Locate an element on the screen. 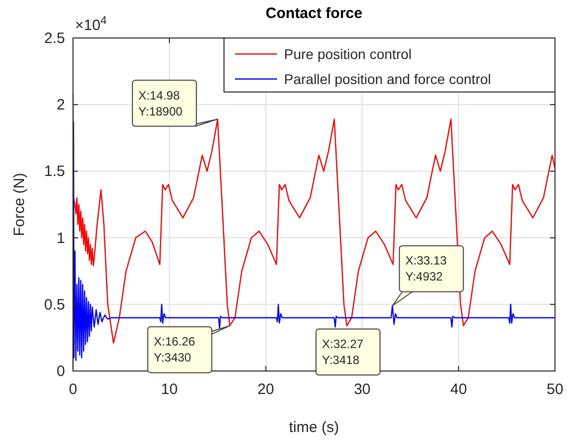 The height and width of the screenshot is (448, 569). chart-title: Contact force is located at coordinates (314, 13).